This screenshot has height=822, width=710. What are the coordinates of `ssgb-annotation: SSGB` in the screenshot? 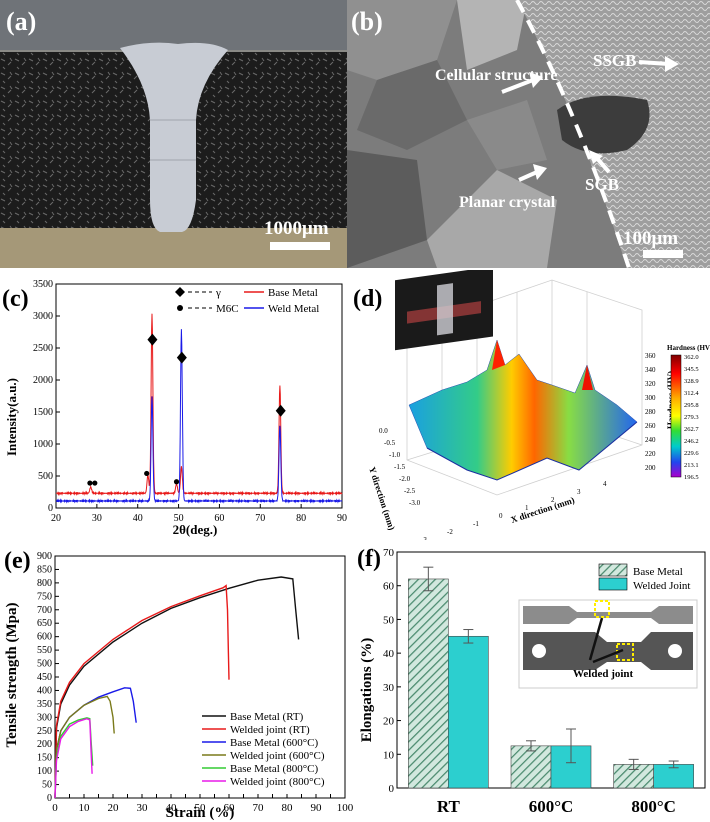 It's located at (614, 60).